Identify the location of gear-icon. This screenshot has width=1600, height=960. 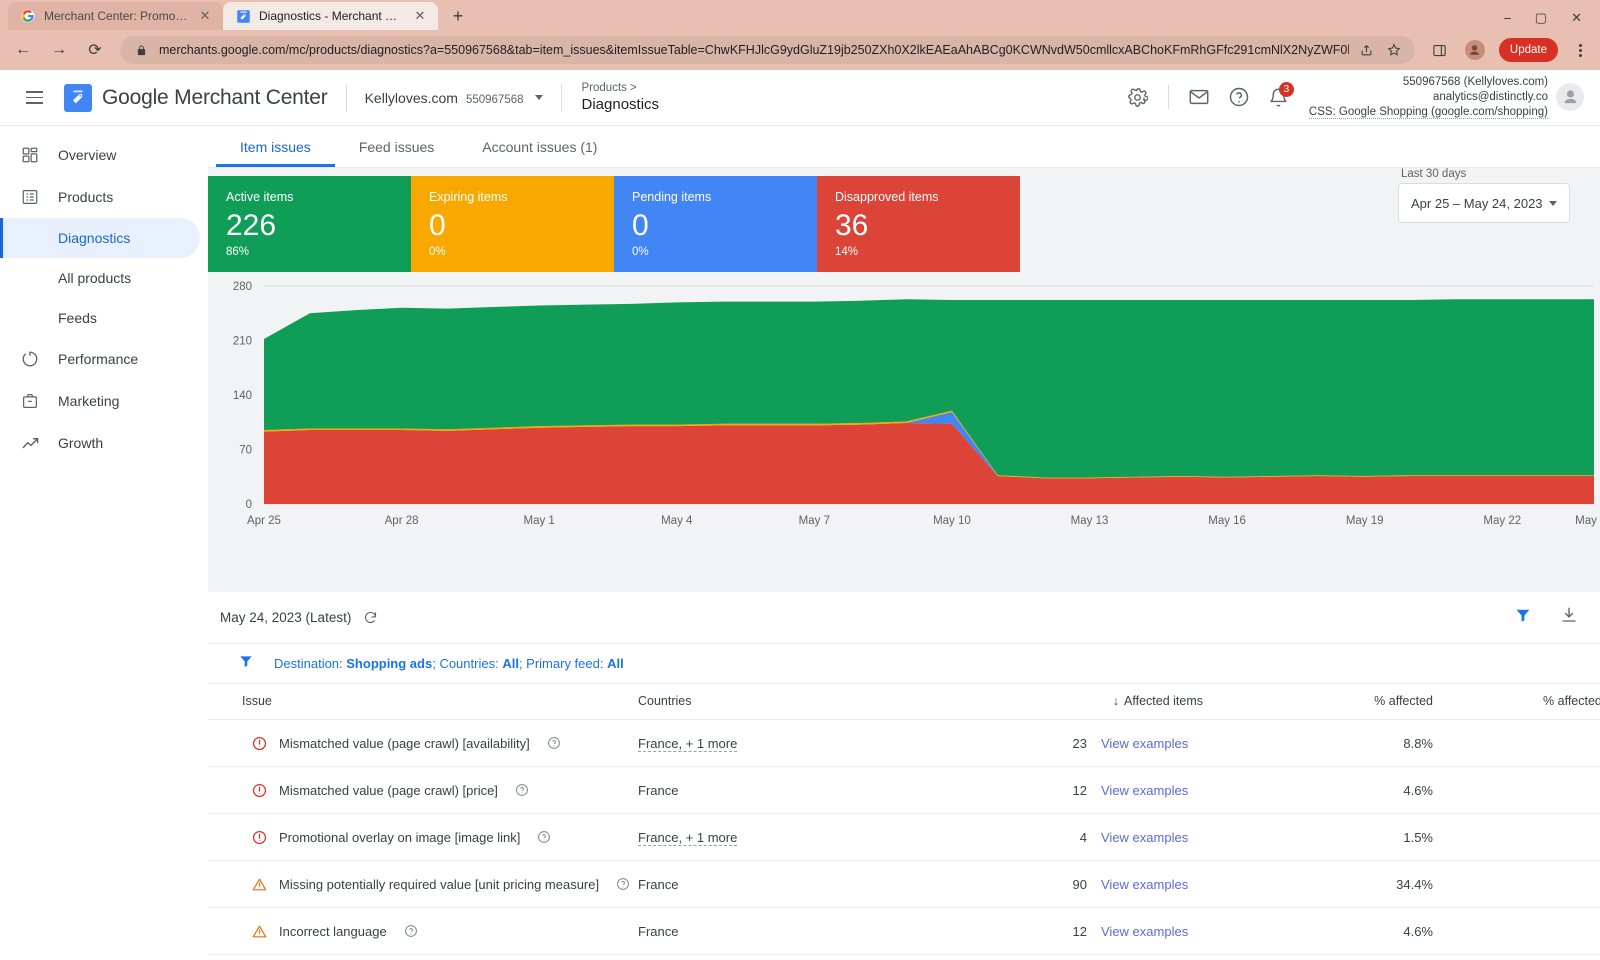
(1138, 97).